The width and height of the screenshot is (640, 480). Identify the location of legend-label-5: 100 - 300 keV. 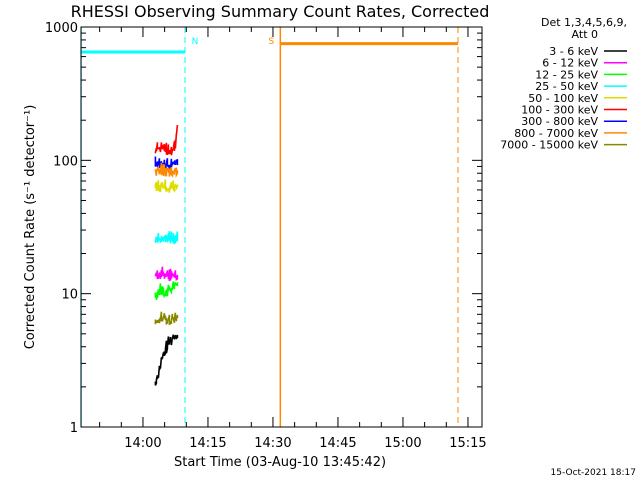
(559, 110).